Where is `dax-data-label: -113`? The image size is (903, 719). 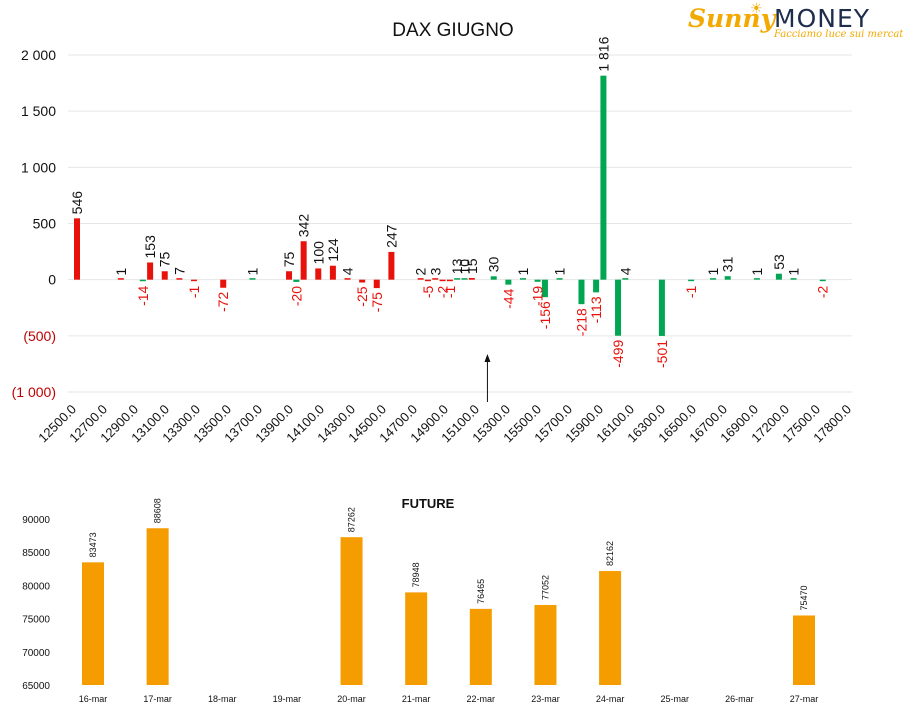 dax-data-label: -113 is located at coordinates (596, 309).